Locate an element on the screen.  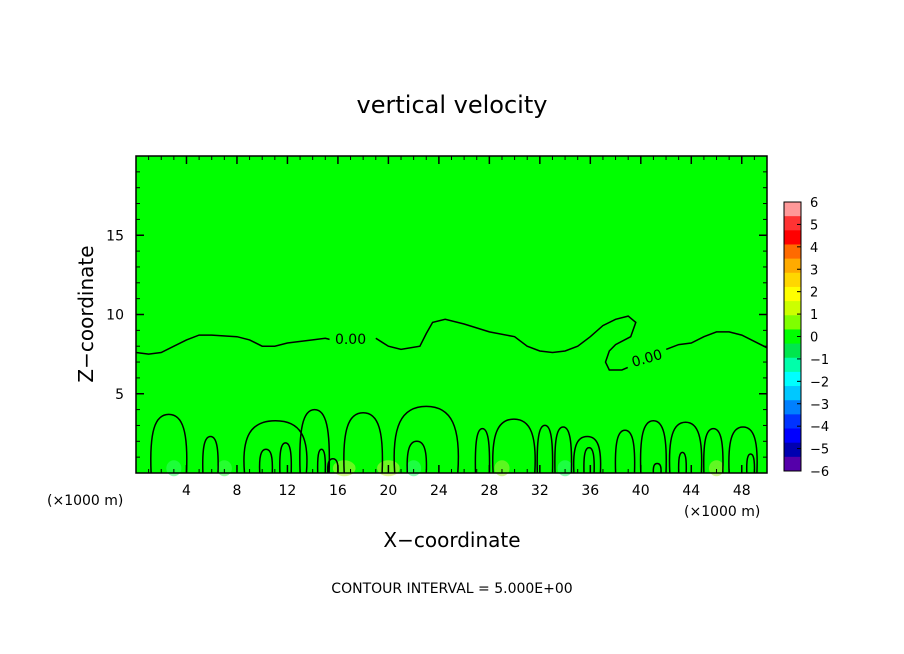
x-tick-label: 4 is located at coordinates (186, 491).